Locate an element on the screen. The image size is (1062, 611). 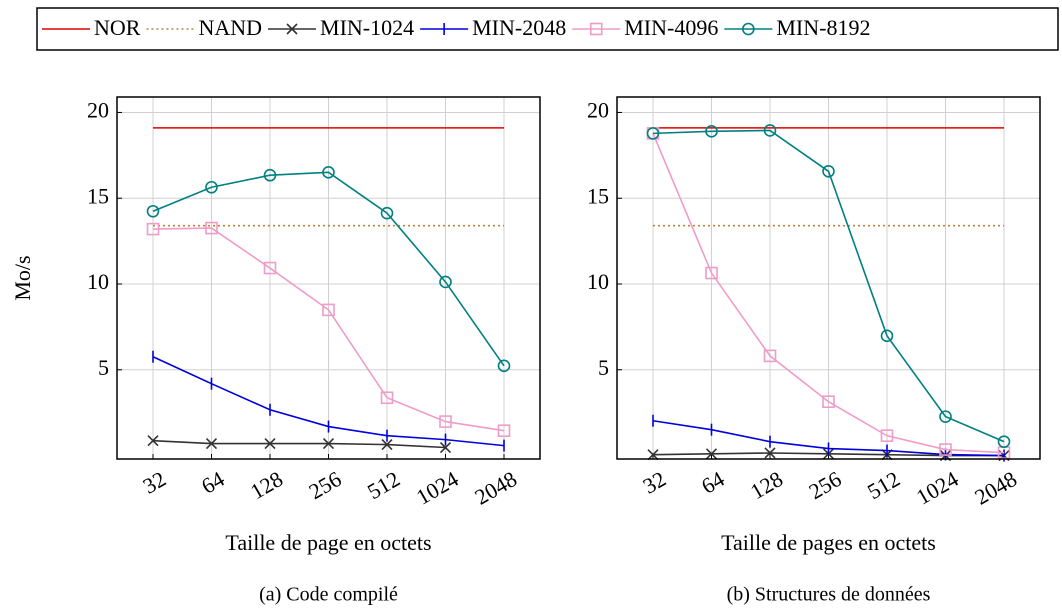
x-tick-label: 2048 is located at coordinates (495, 488).